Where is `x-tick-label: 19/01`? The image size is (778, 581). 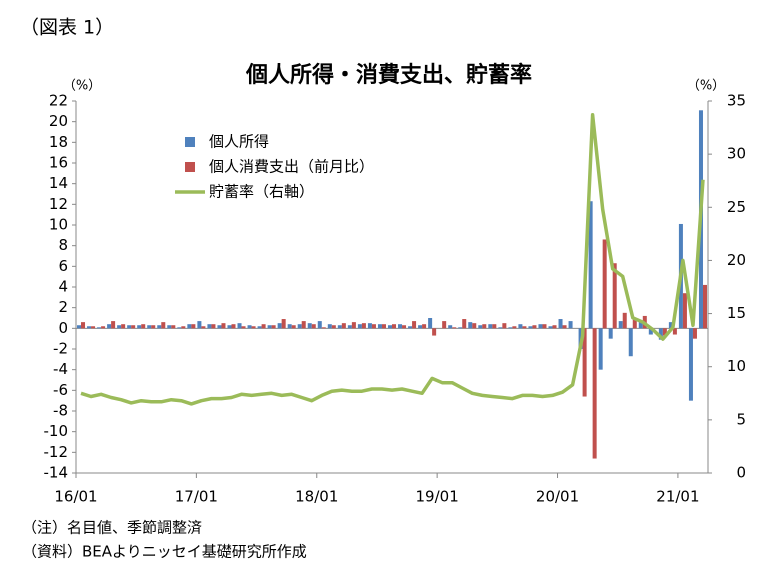
x-tick-label: 19/01 is located at coordinates (437, 497).